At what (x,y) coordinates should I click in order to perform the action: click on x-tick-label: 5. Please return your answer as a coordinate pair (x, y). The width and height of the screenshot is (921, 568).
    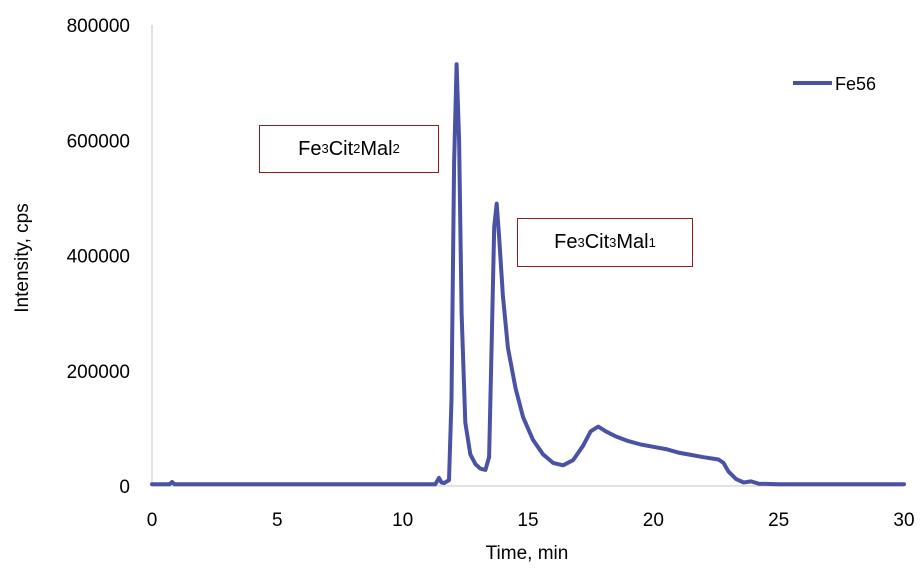
    Looking at the image, I should click on (277, 520).